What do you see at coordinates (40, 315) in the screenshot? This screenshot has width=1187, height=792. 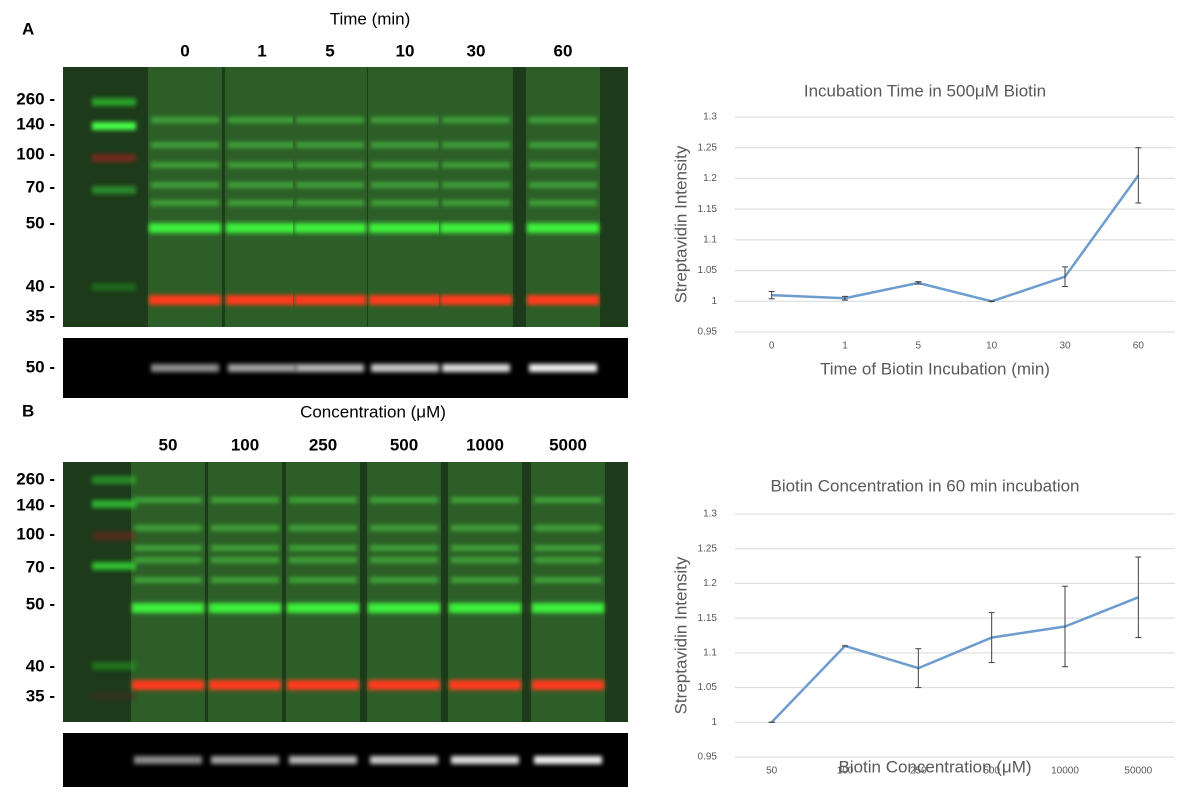 I see `marker-label: 35 -` at bounding box center [40, 315].